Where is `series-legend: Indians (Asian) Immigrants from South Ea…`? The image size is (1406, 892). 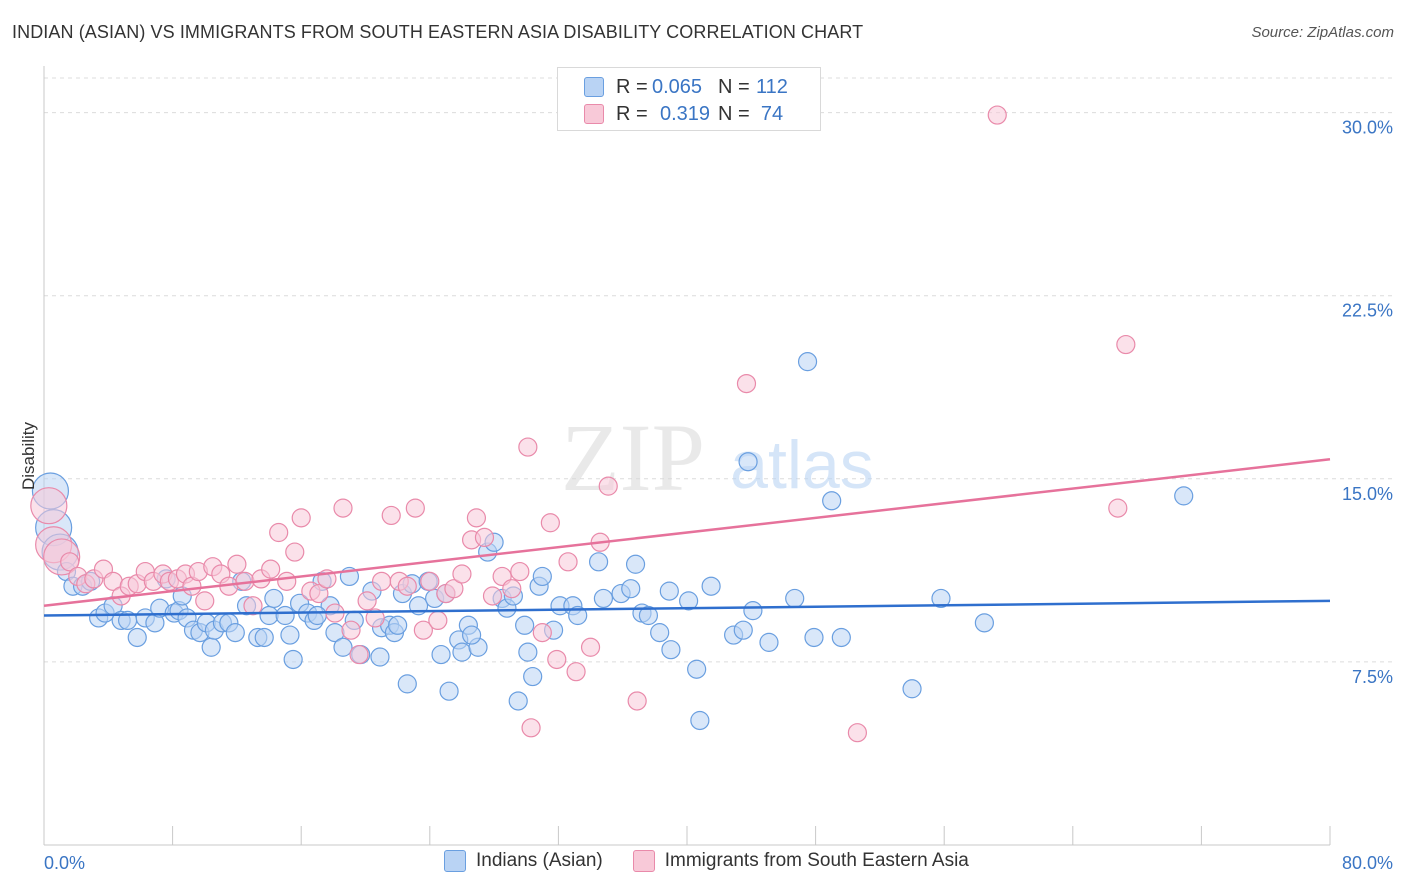
series-legend: Indians (Asian) Immigrants from South Ea… is located at coordinates (721, 861).